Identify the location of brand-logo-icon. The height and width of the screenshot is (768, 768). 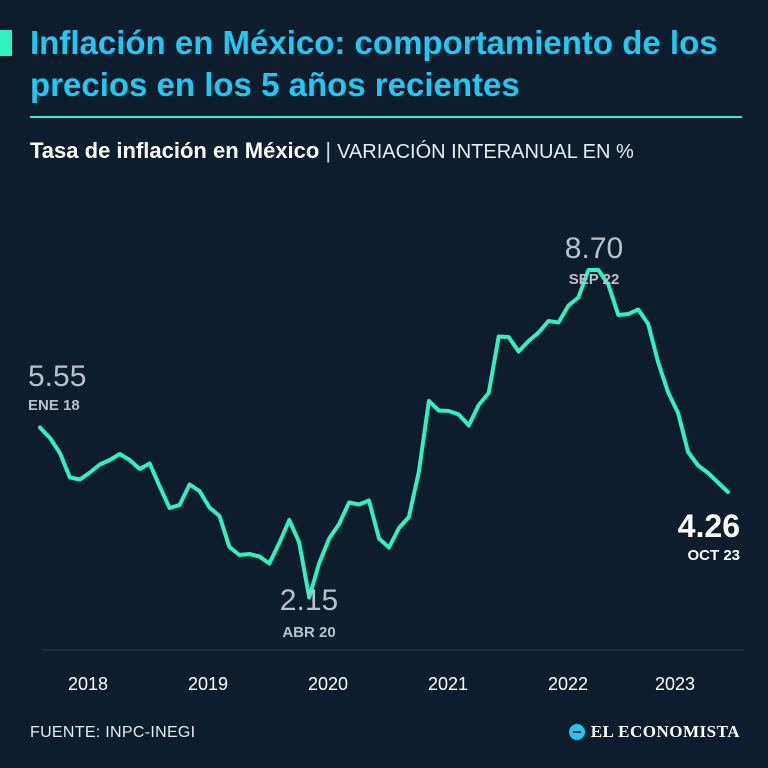
(576, 732).